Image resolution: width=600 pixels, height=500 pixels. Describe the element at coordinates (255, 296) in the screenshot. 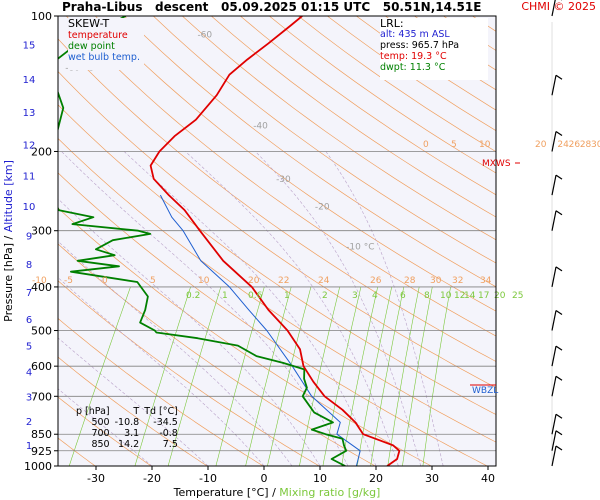

I see `mixing-ratio-label: 0.6` at that location.